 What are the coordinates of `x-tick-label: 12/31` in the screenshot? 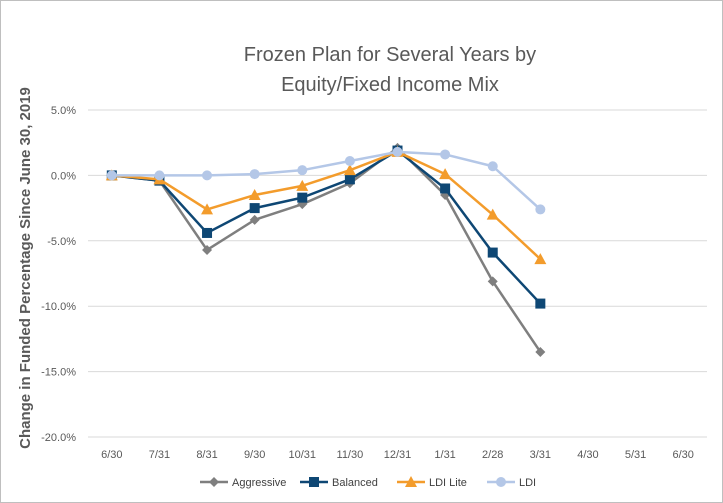 It's located at (398, 455).